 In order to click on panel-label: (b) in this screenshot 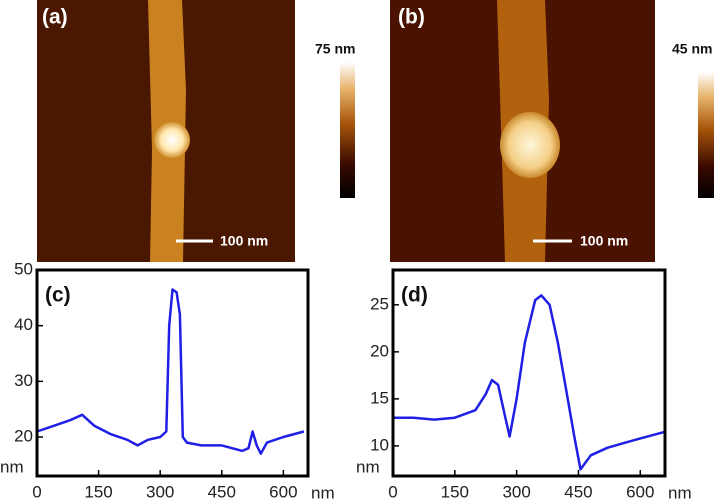, I will do `click(411, 17)`.